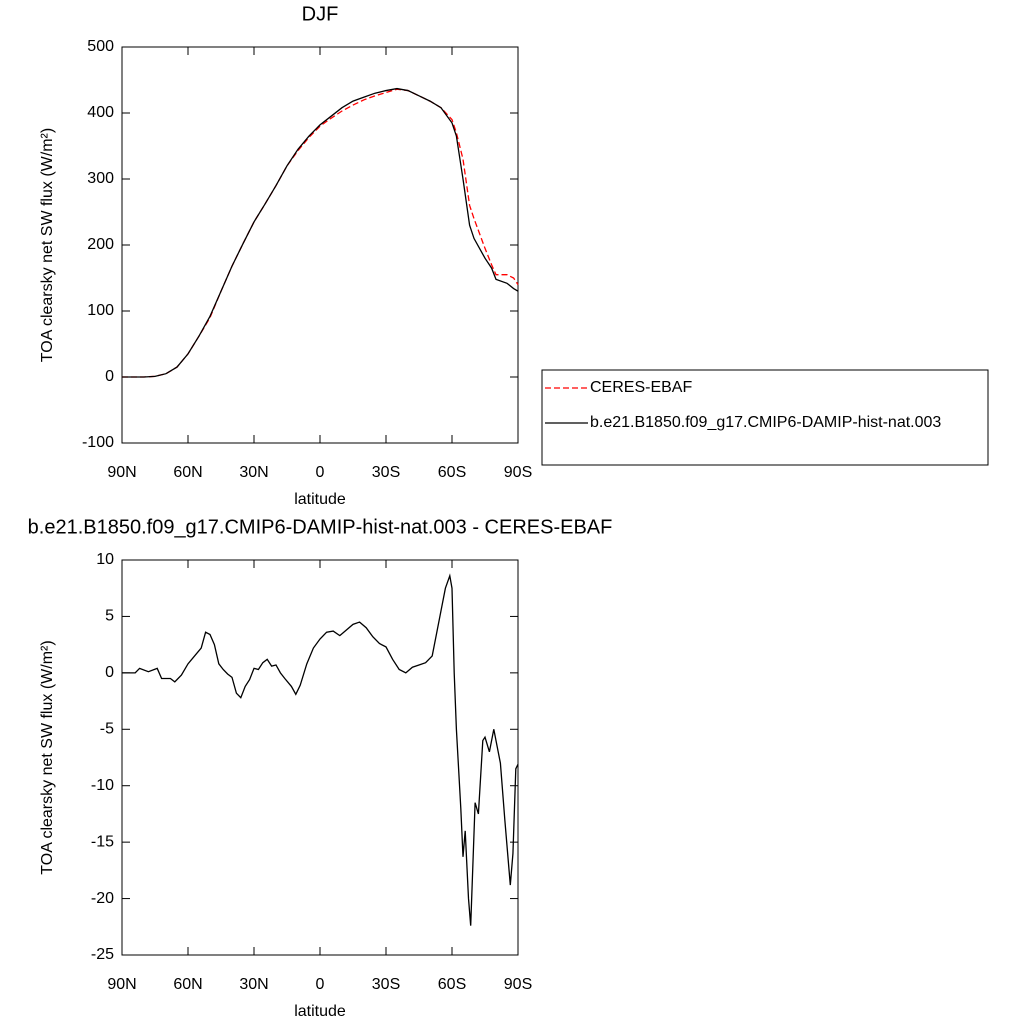 The image size is (1024, 1024). I want to click on y-tick-label: 100, so click(100, 310).